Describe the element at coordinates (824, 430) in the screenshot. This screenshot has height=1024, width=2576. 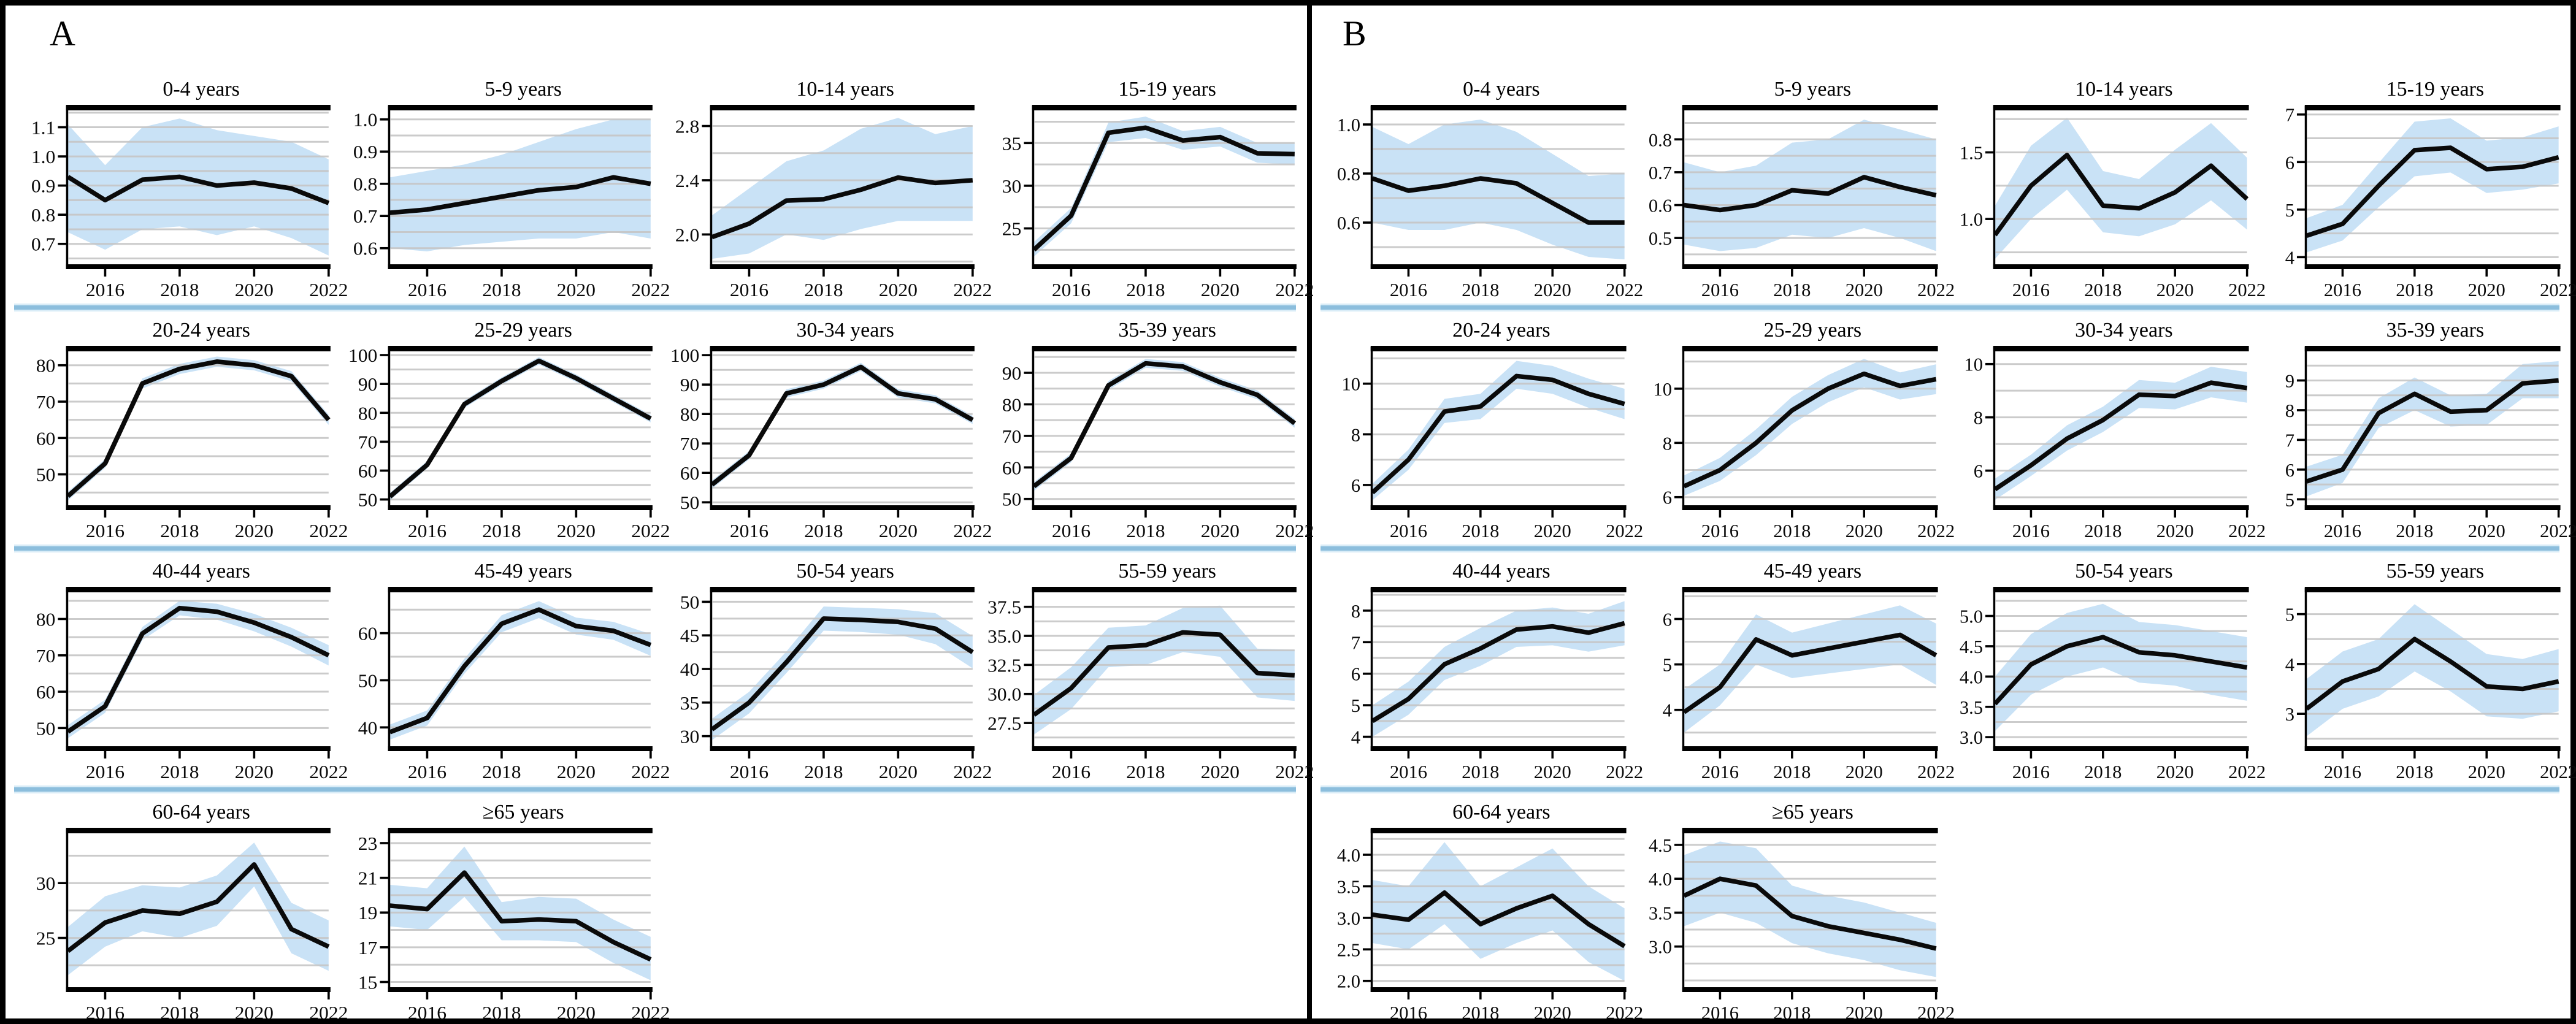
I see `chart-cell-30-34-years: 30-34 years 50 60 70 80 90 100 2016 2018 2020 2022` at that location.